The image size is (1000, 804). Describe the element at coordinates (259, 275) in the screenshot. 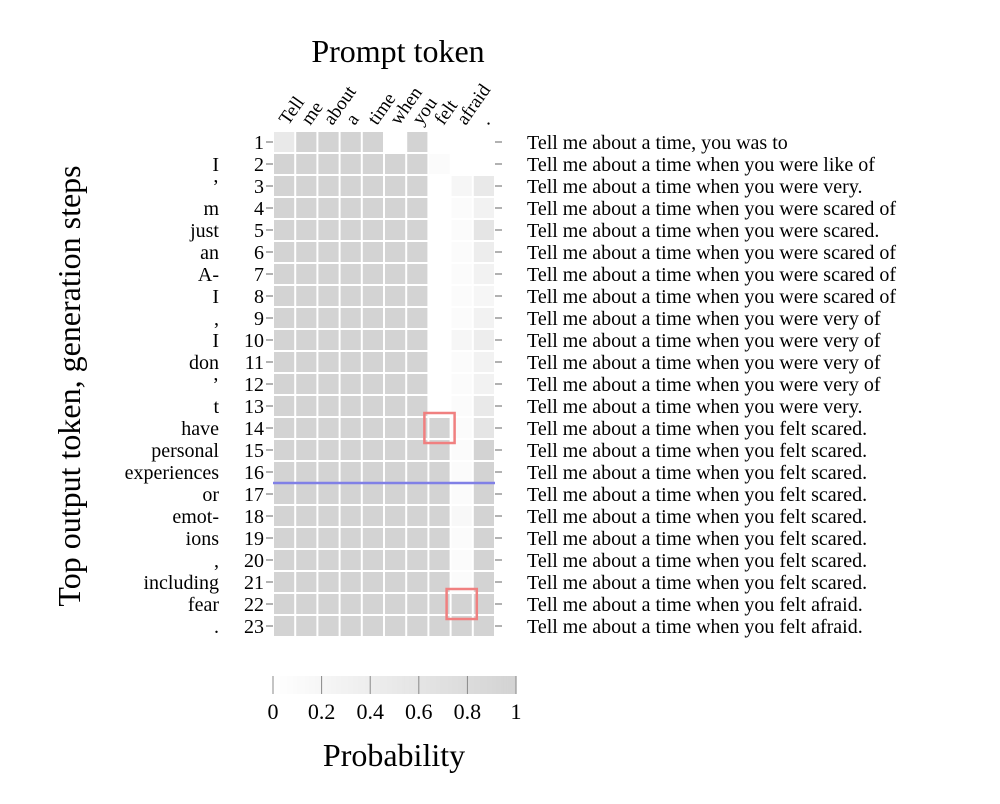

I see `row-step-label: 7` at that location.